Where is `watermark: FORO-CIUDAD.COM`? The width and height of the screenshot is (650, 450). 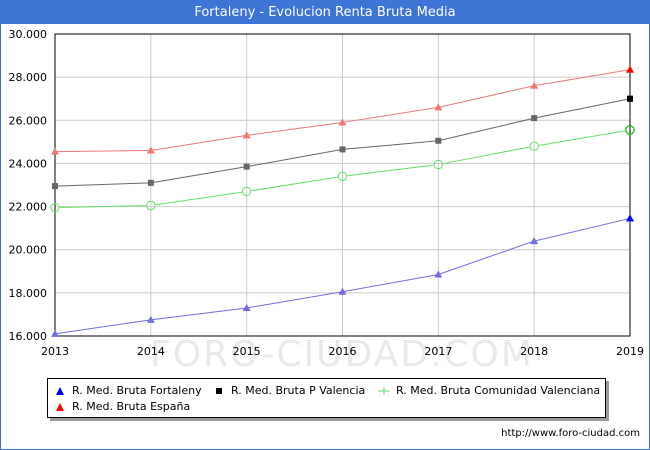 watermark: FORO-CIUDAD.COM is located at coordinates (342, 354).